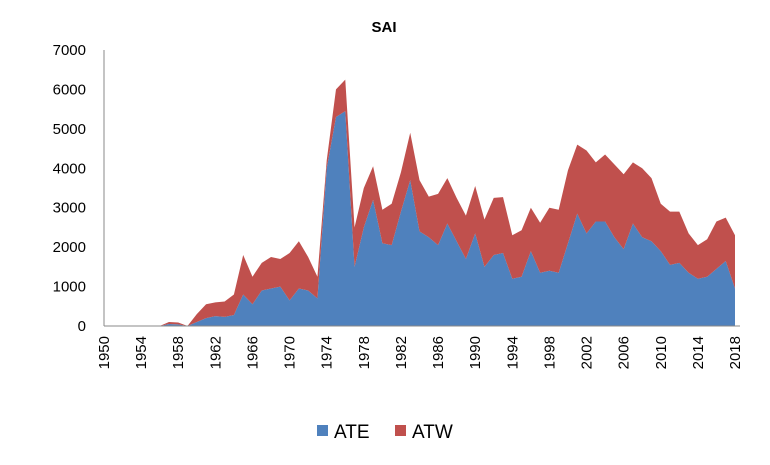  I want to click on legend-swatch-ate, so click(322, 430).